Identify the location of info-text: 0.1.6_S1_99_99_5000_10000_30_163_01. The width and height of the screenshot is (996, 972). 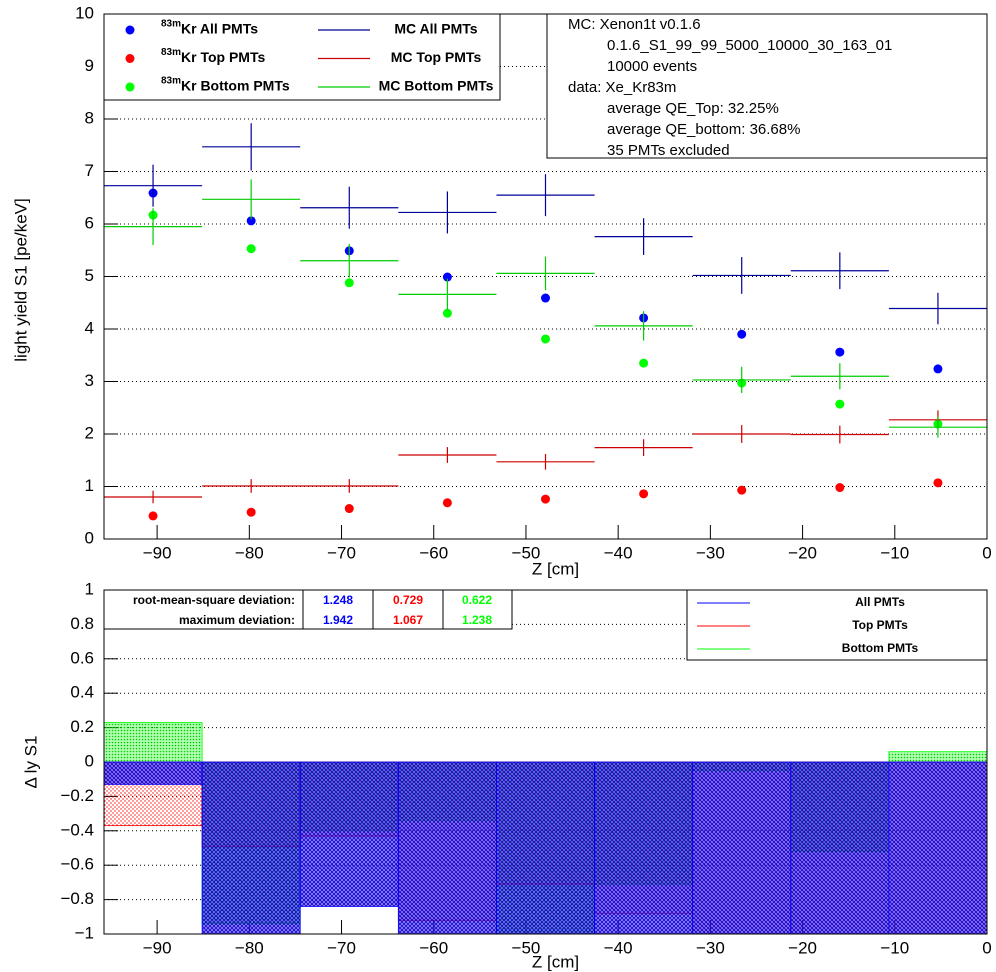
(749, 45).